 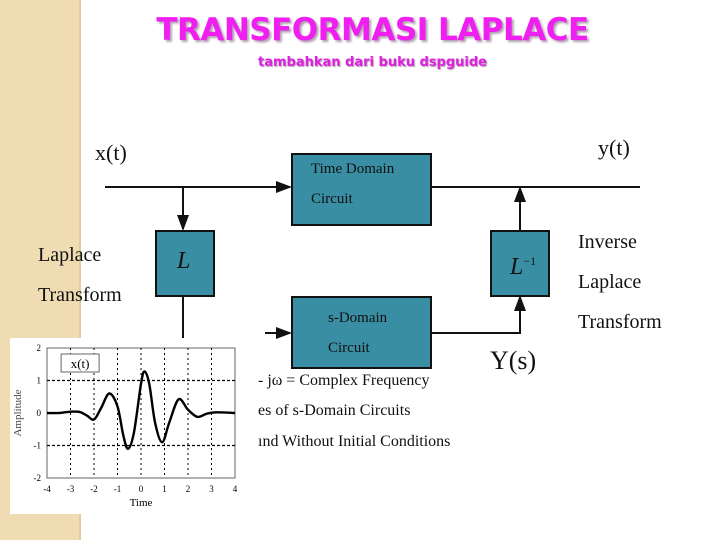 I want to click on x-tick-label: 4, so click(x=235, y=489).